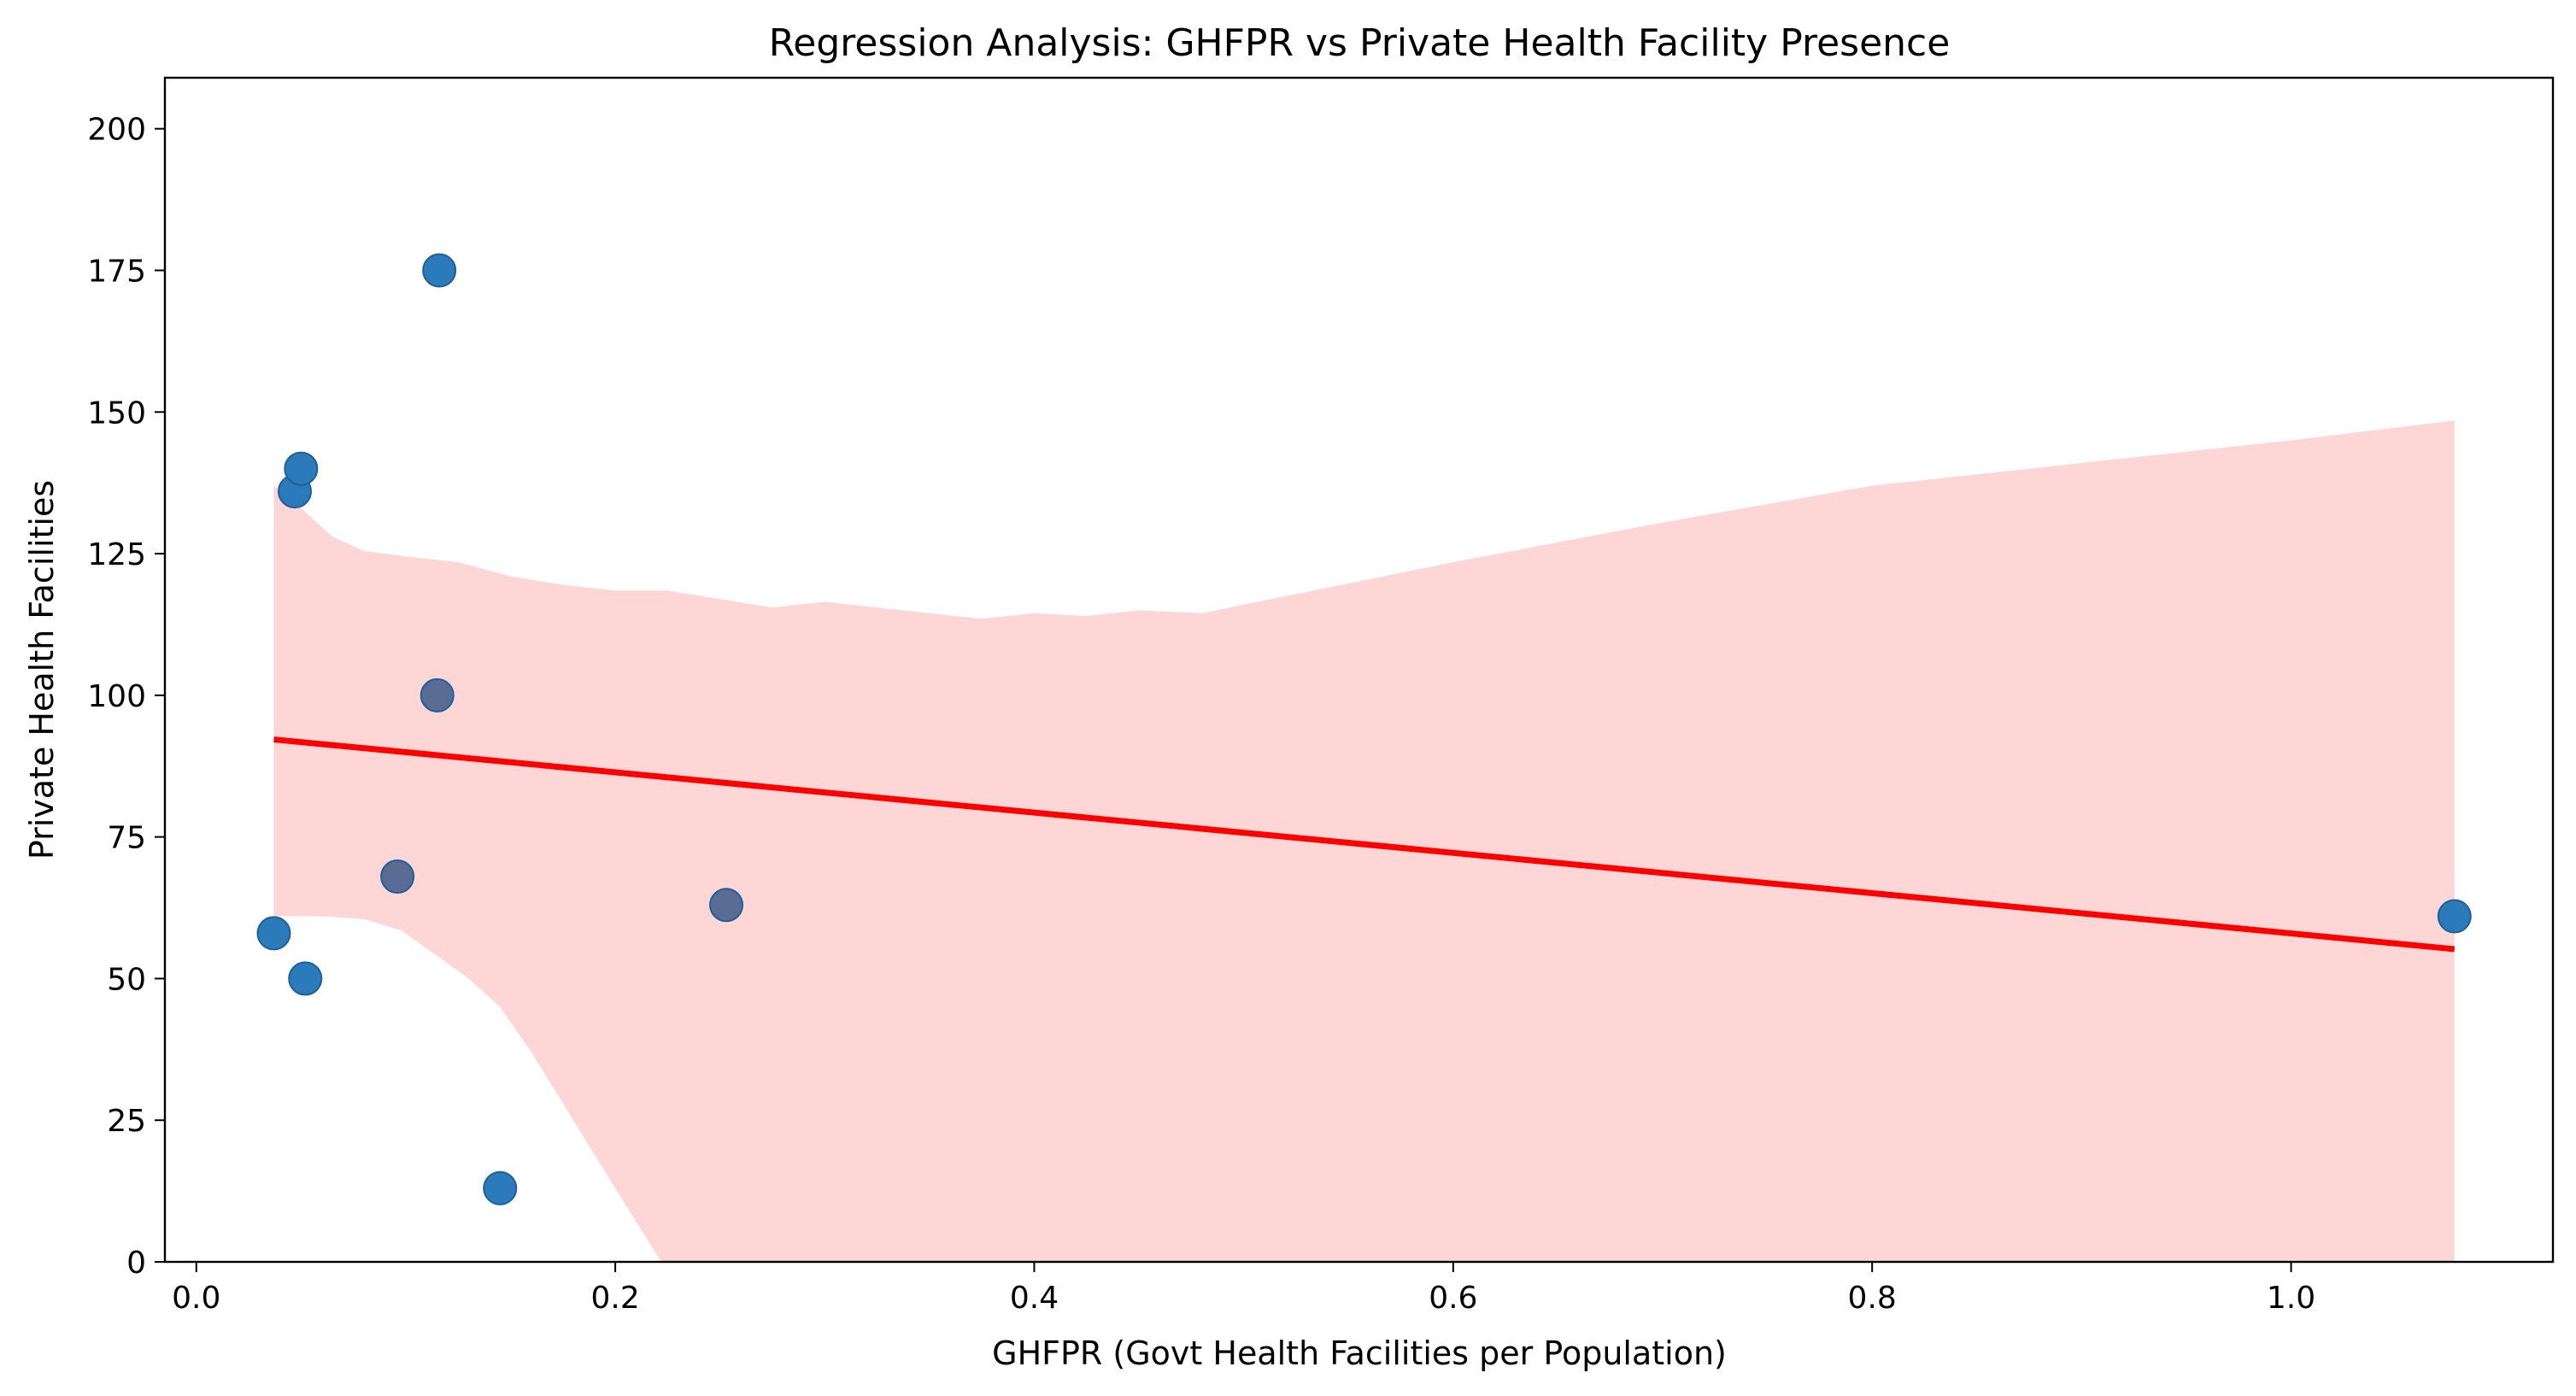 This screenshot has width=2576, height=1396. What do you see at coordinates (614, 1298) in the screenshot?
I see `x-tick-label: 0.2` at bounding box center [614, 1298].